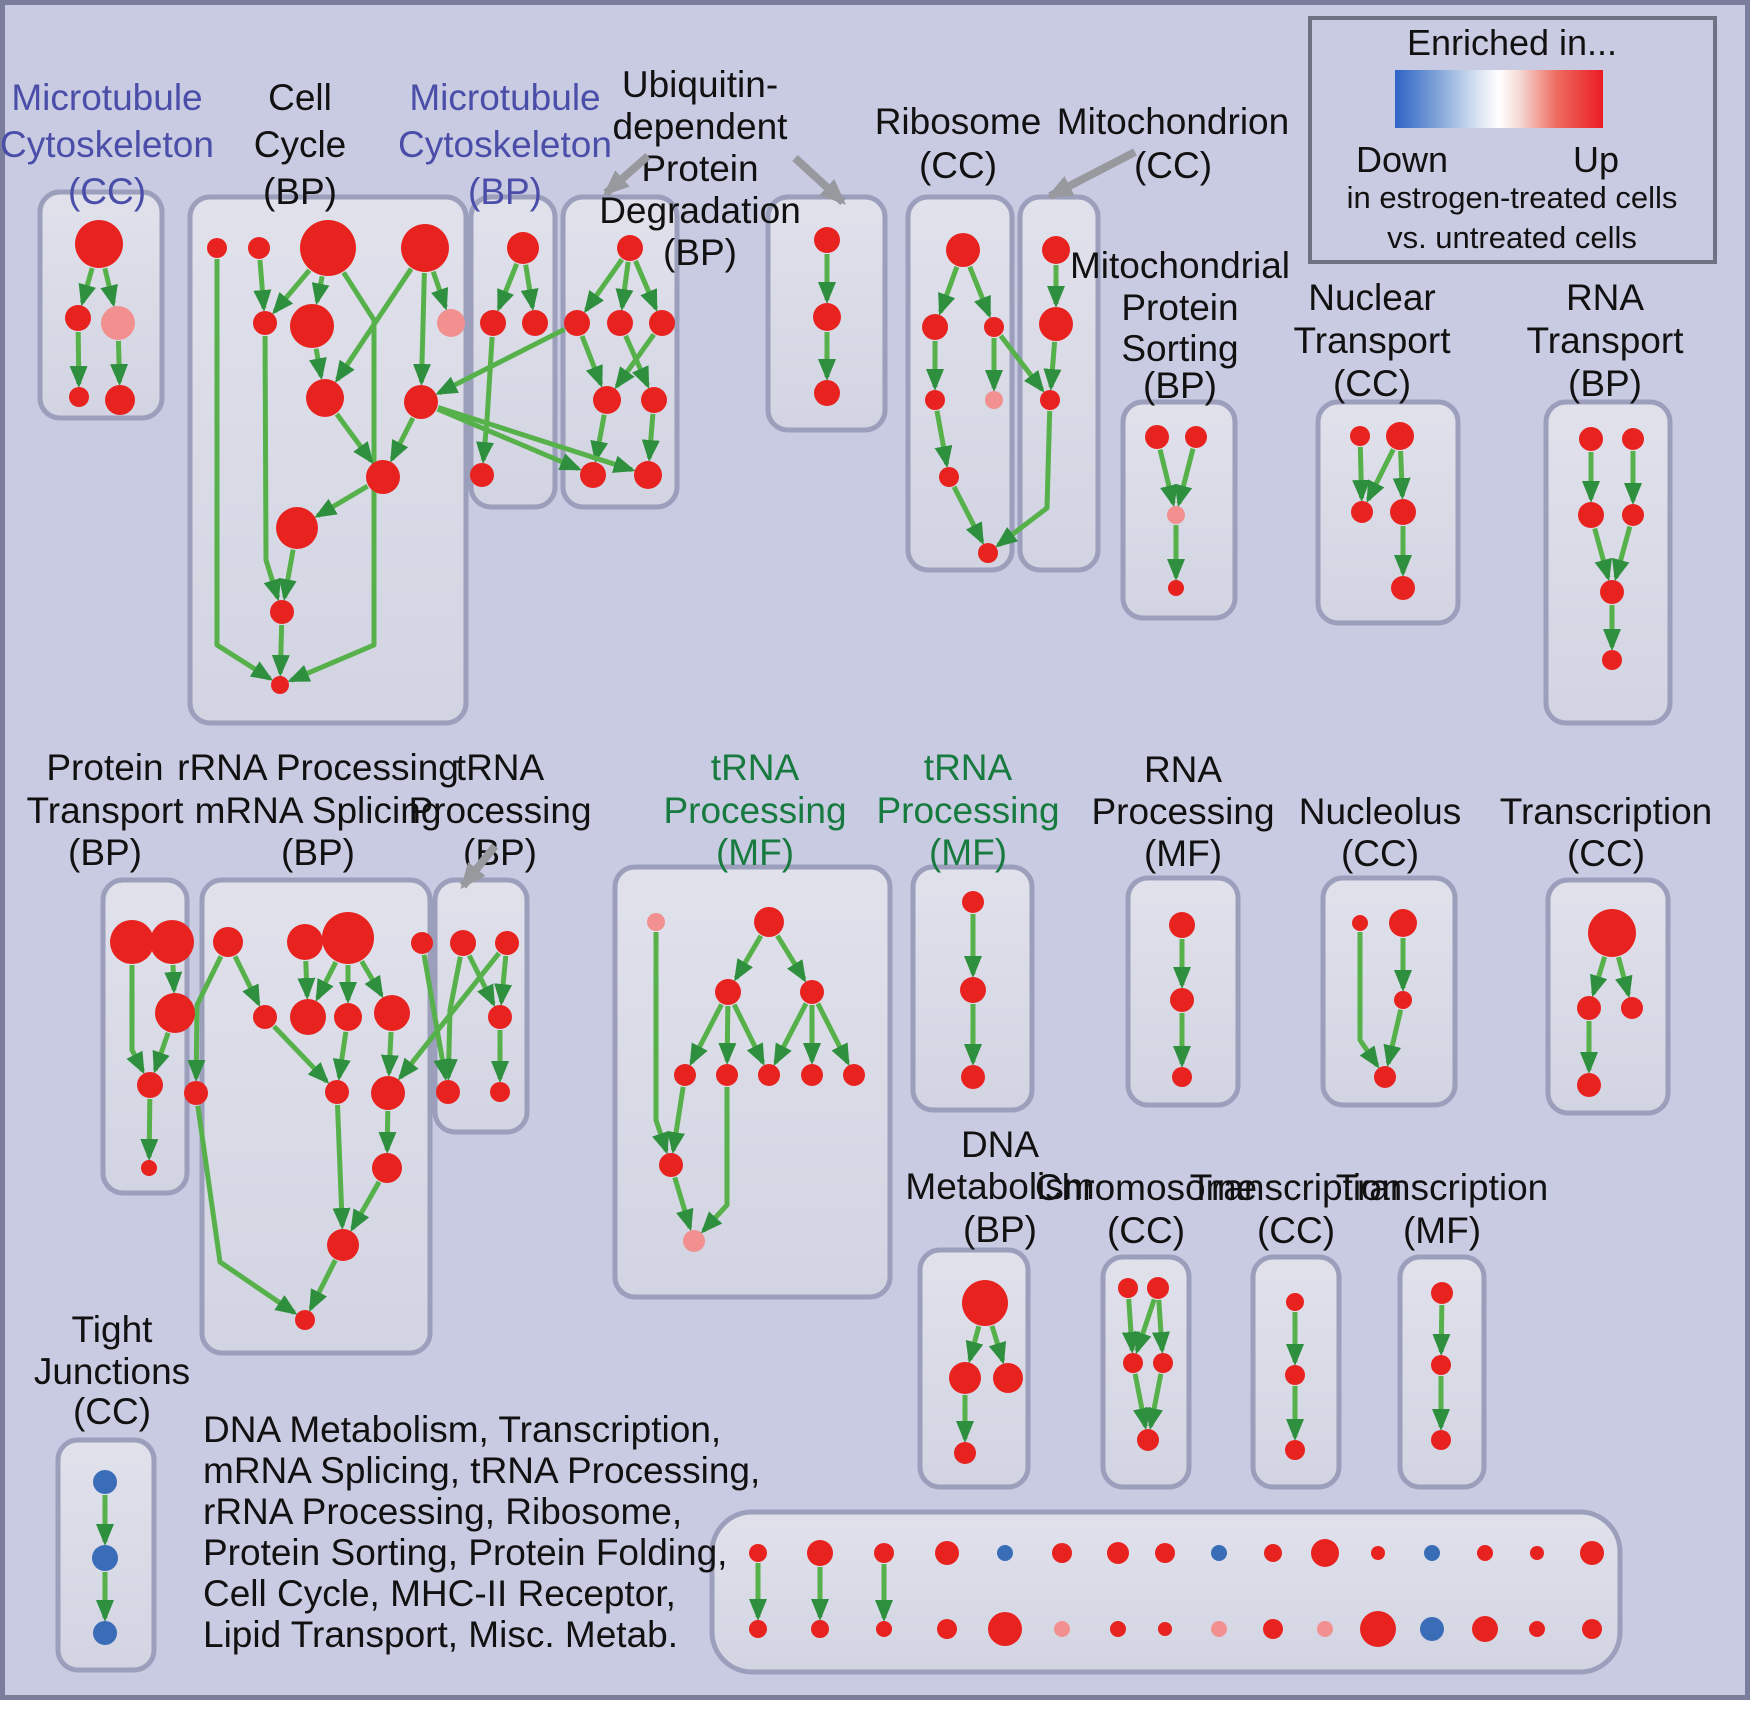  Describe the element at coordinates (1185, 478) in the screenshot. I see `edge-mito-sorting` at that location.